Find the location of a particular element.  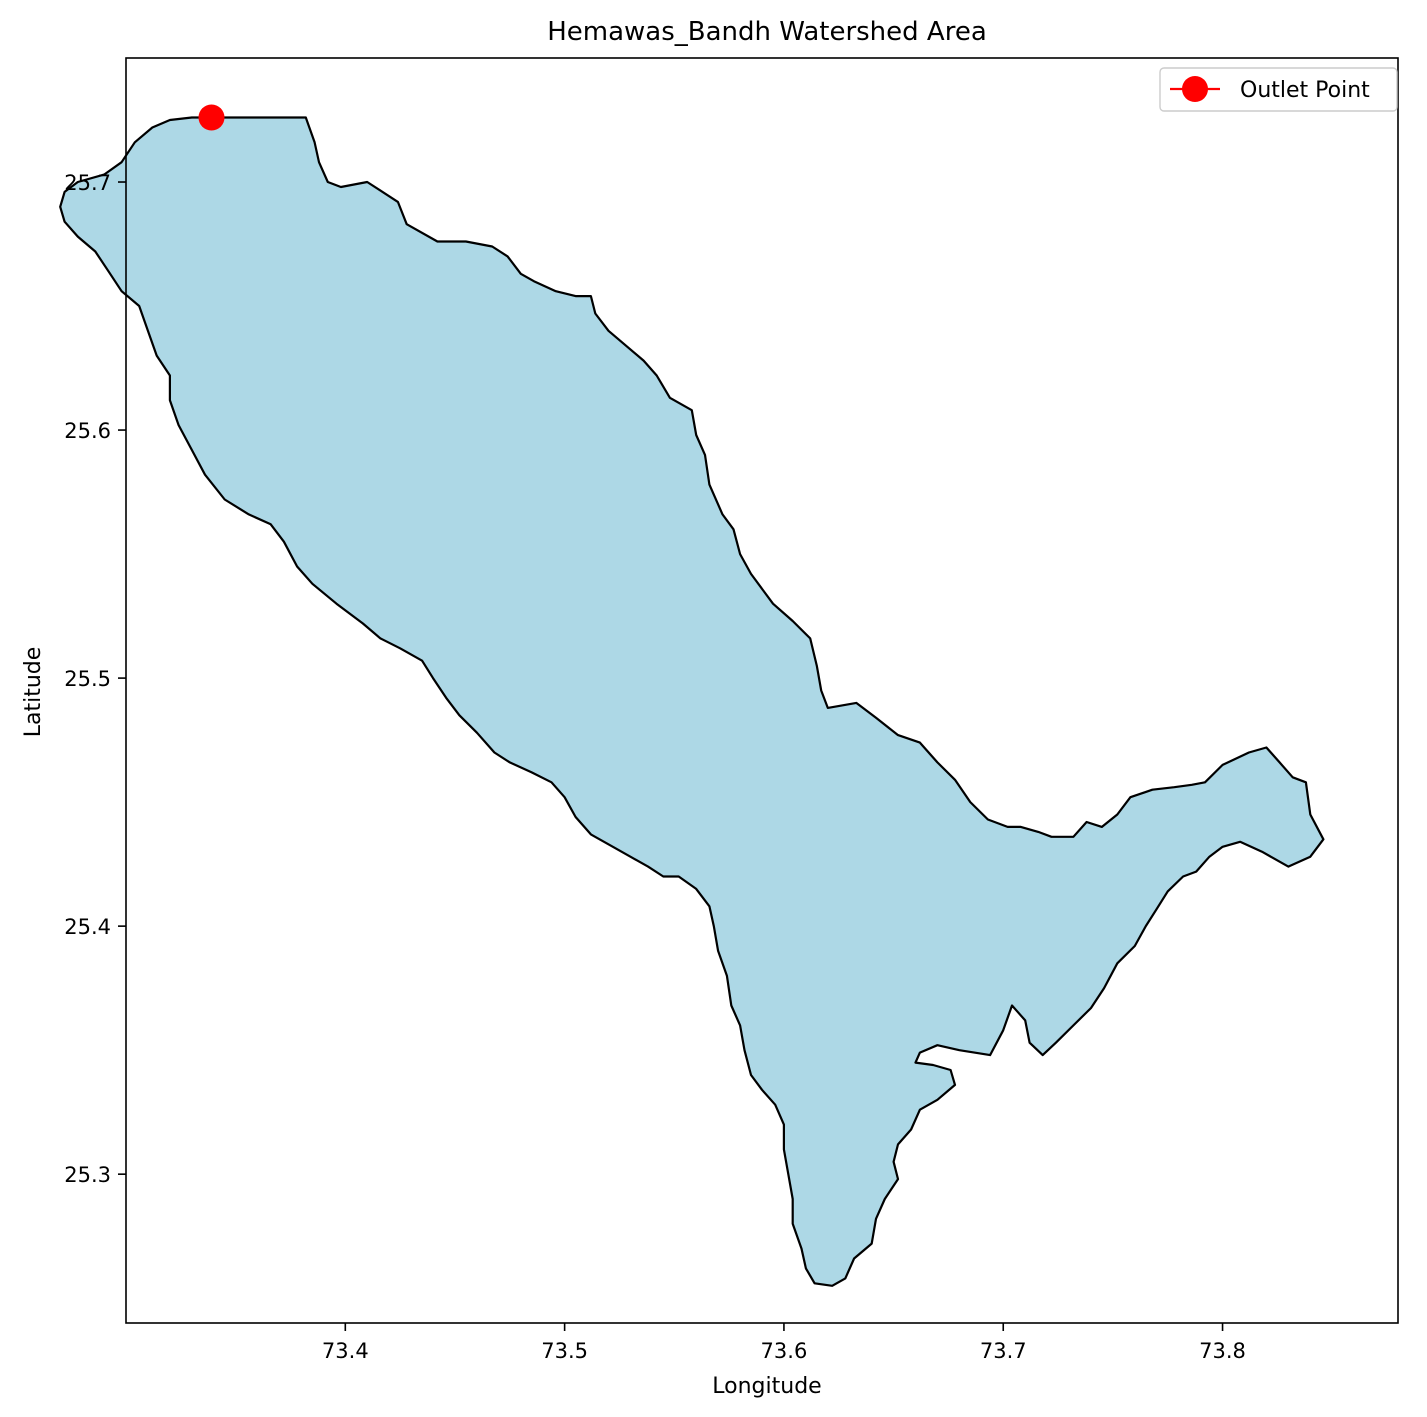

x-tick-label: 73.8 is located at coordinates (1222, 1351).